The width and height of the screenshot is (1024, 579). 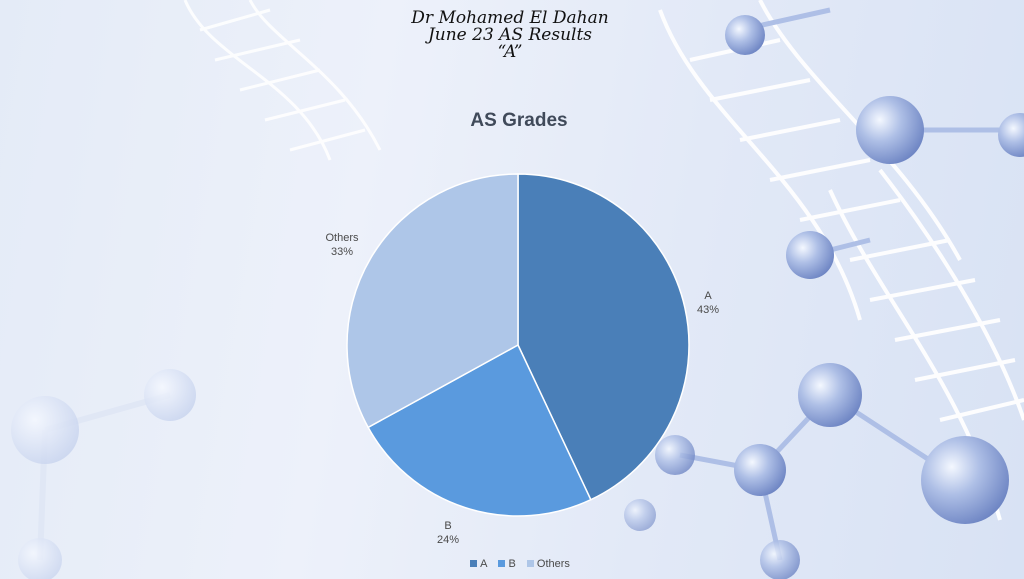 What do you see at coordinates (507, 564) in the screenshot?
I see `legend-item-b: B` at bounding box center [507, 564].